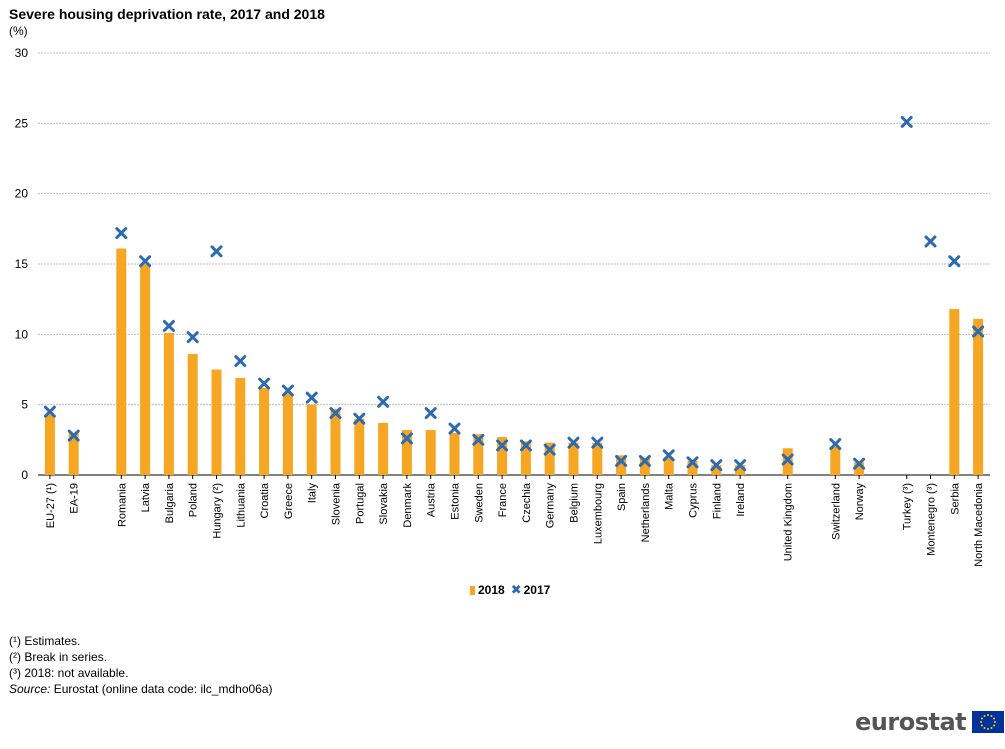 This screenshot has height=749, width=1005. Describe the element at coordinates (472, 590) in the screenshot. I see `legend-bar-swatch` at that location.